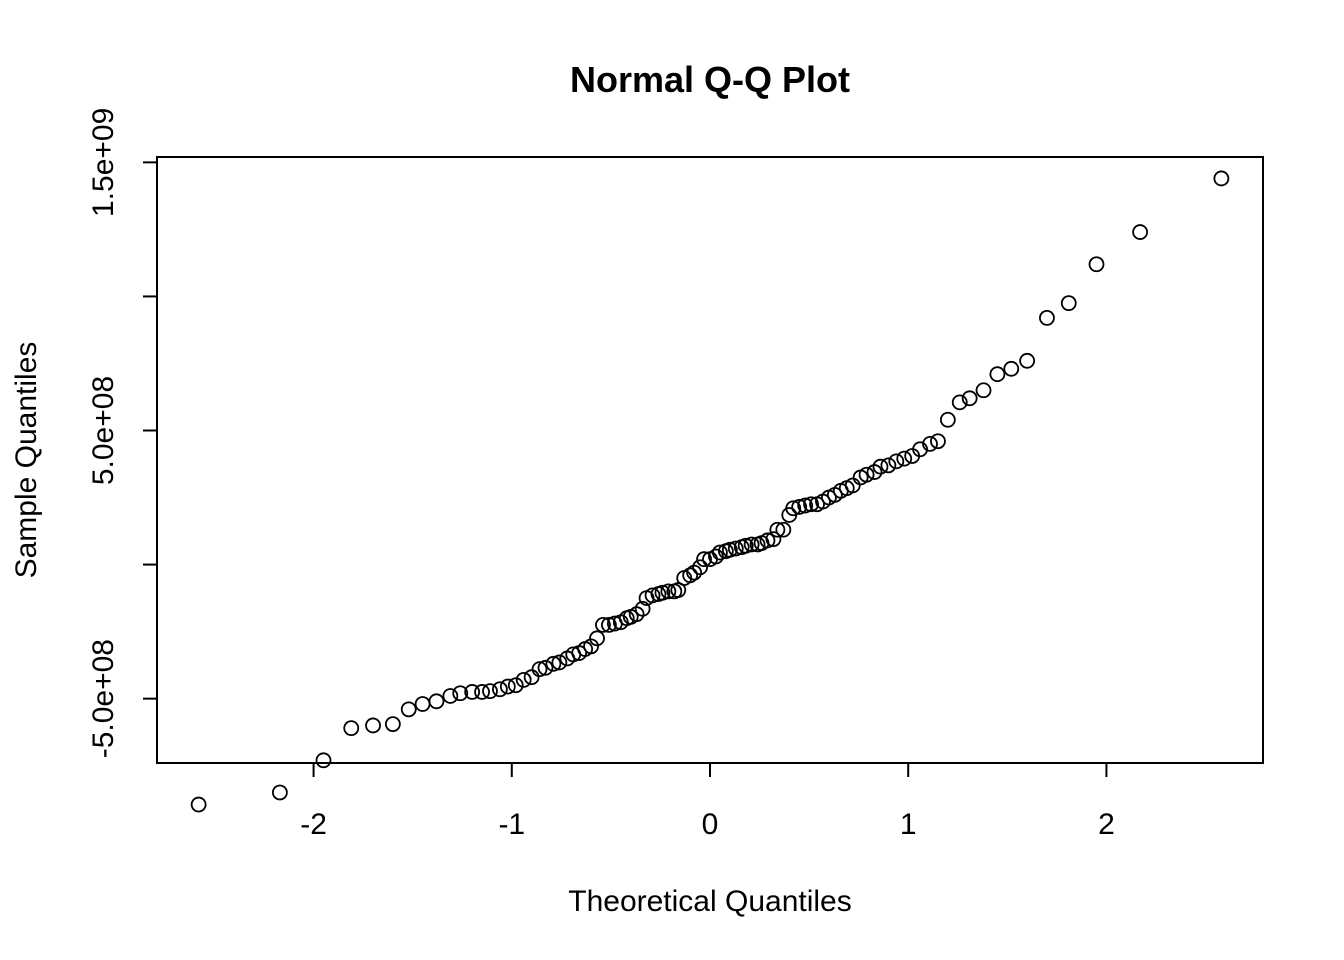 The height and width of the screenshot is (960, 1344). Describe the element at coordinates (707, 801) in the screenshot. I see `x-axis: -2 -1 0 1 2` at that location.